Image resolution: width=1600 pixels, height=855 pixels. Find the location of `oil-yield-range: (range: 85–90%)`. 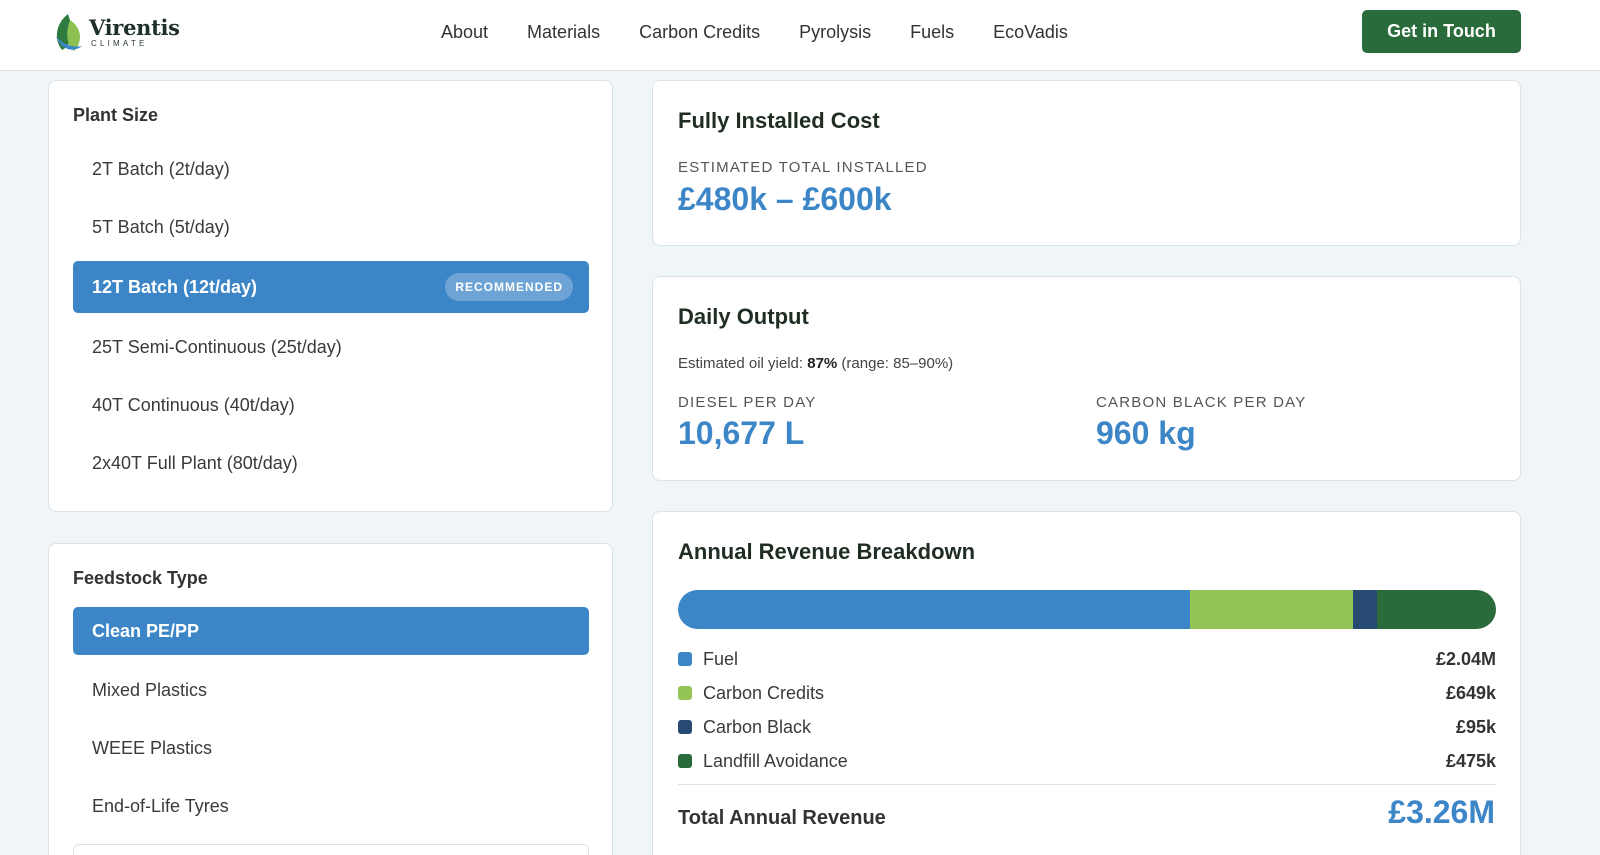

oil-yield-range: (range: 85–90%) is located at coordinates (895, 363).